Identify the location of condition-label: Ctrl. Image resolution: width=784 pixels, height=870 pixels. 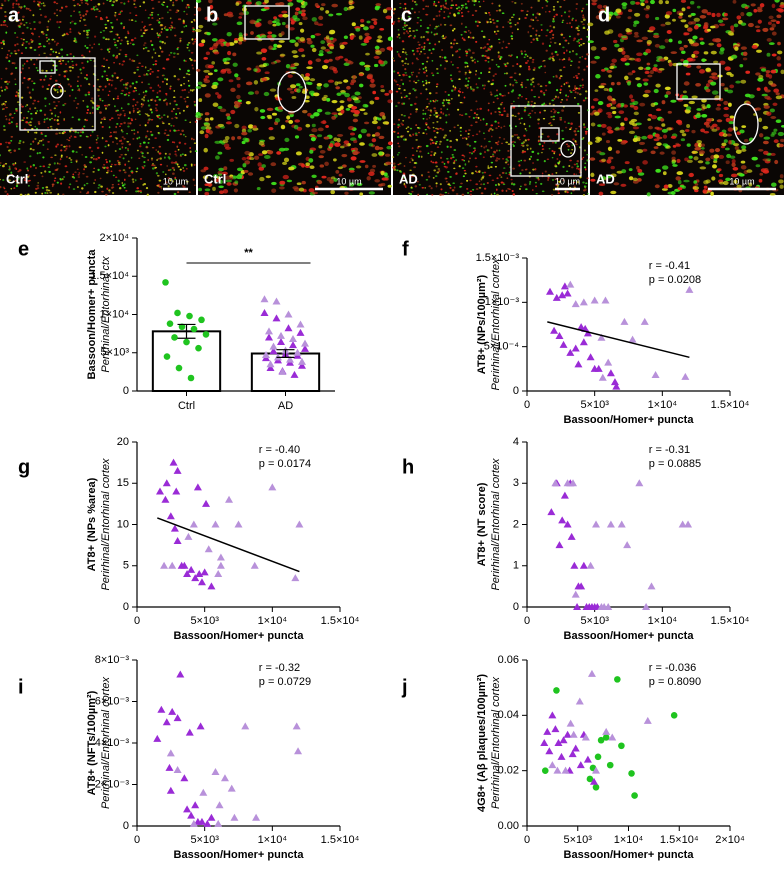
(17, 178).